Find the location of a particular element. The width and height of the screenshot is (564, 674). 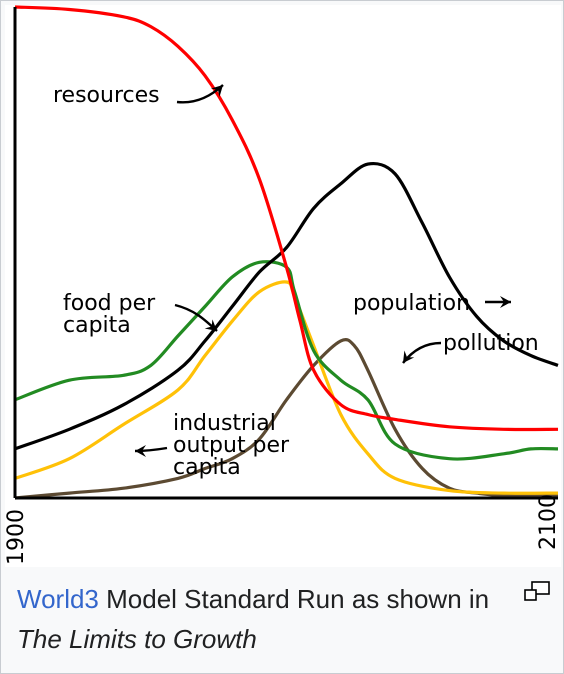

annotation-industrial-output-per-capita-line-0: industrial is located at coordinates (224, 423).